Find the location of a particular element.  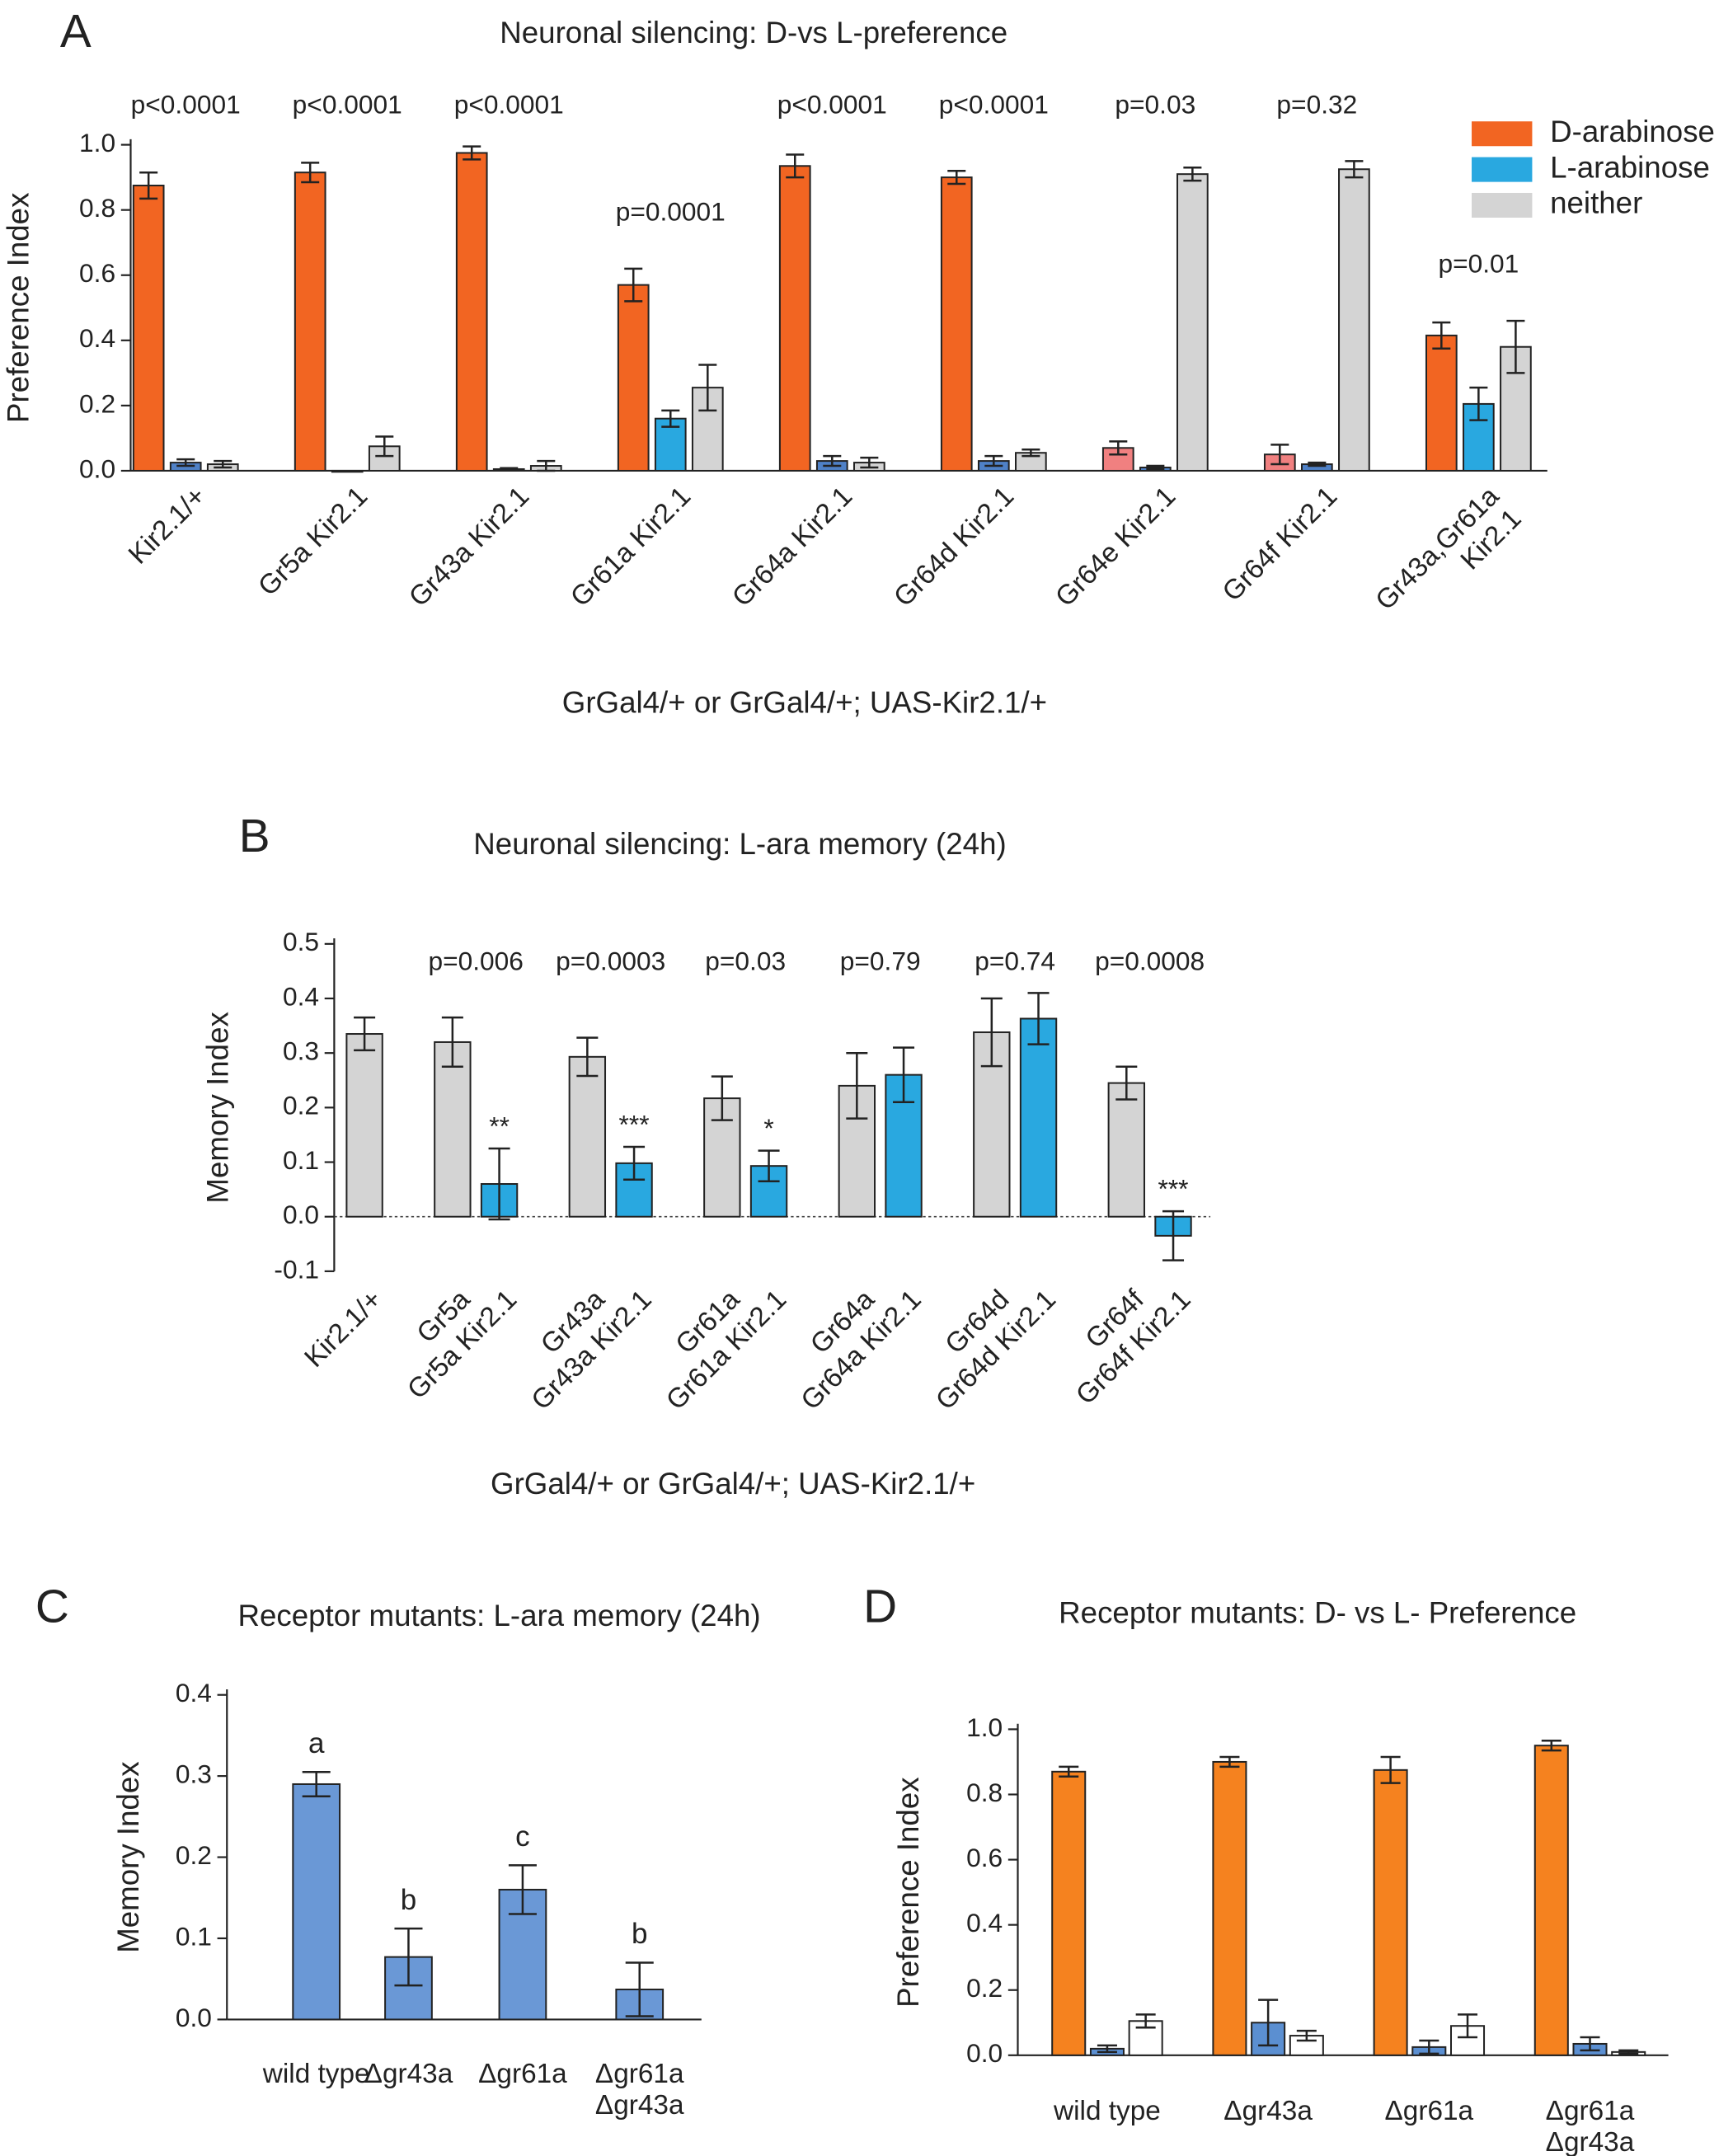

panel-label: B is located at coordinates (254, 836).